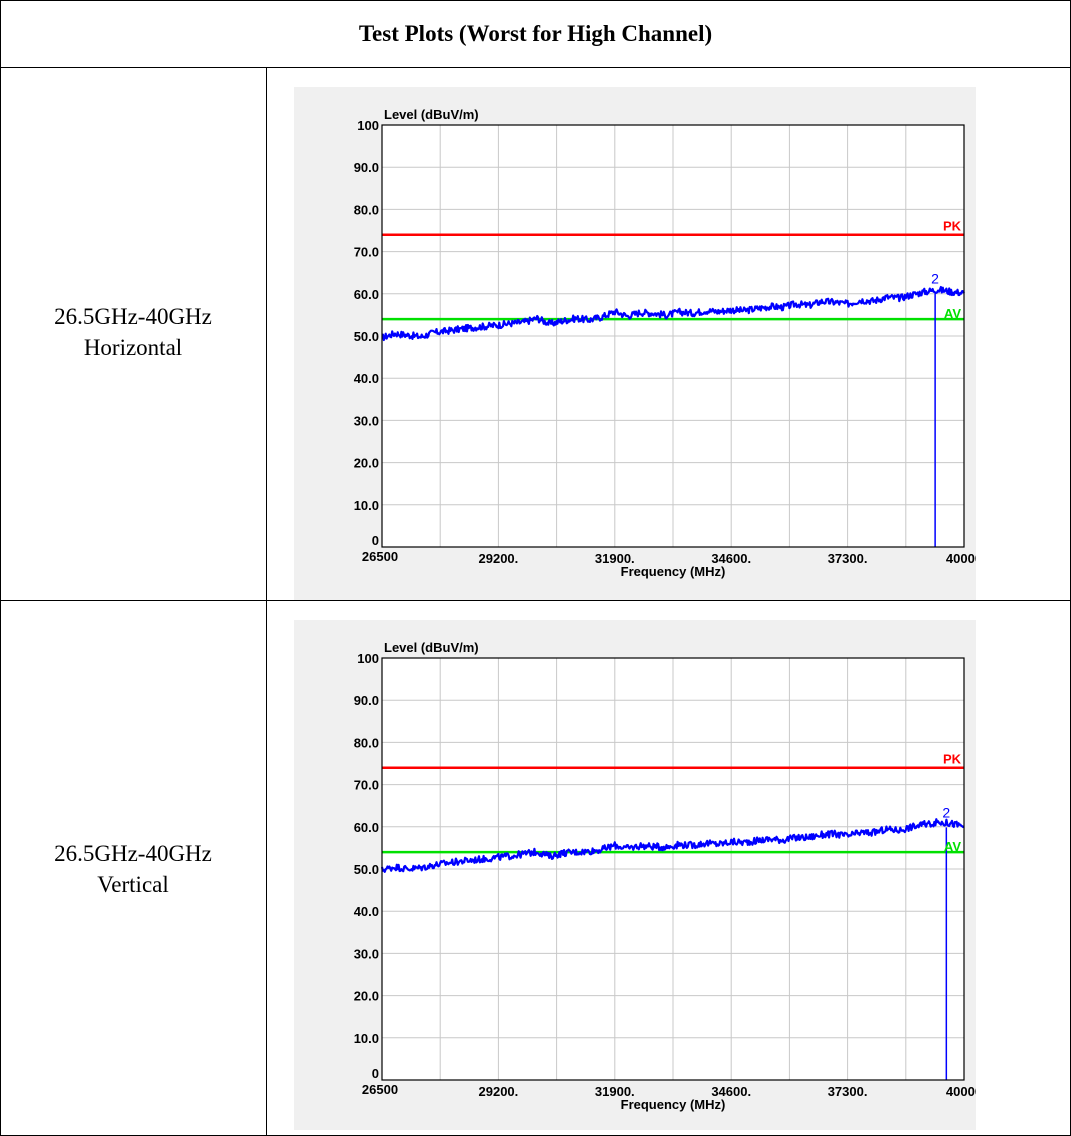 This screenshot has height=1136, width=1071. Describe the element at coordinates (133, 884) in the screenshot. I see `polarization-label: Vertical` at that location.